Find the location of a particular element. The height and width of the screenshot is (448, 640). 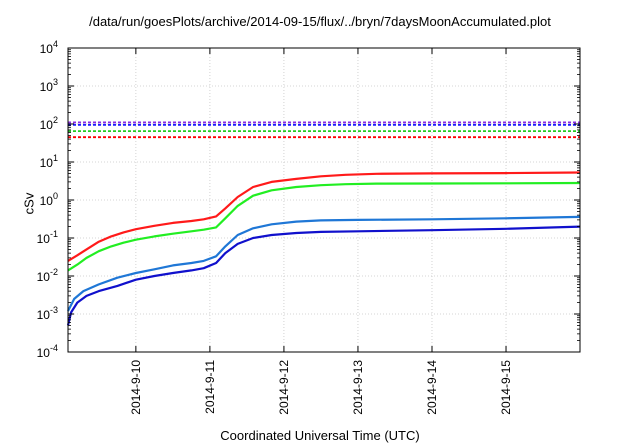

y-tick-label: 10⁻² is located at coordinates (47, 275).